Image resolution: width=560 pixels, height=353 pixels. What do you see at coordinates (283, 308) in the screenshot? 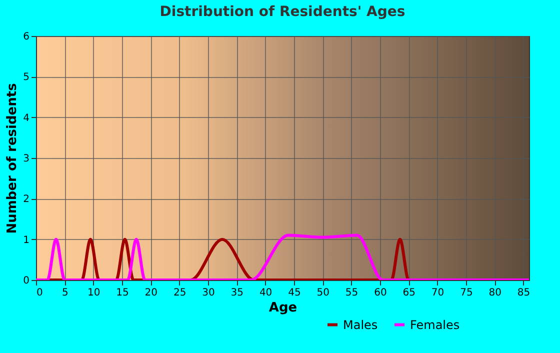
I see `x-axis-title: Age` at bounding box center [283, 308].